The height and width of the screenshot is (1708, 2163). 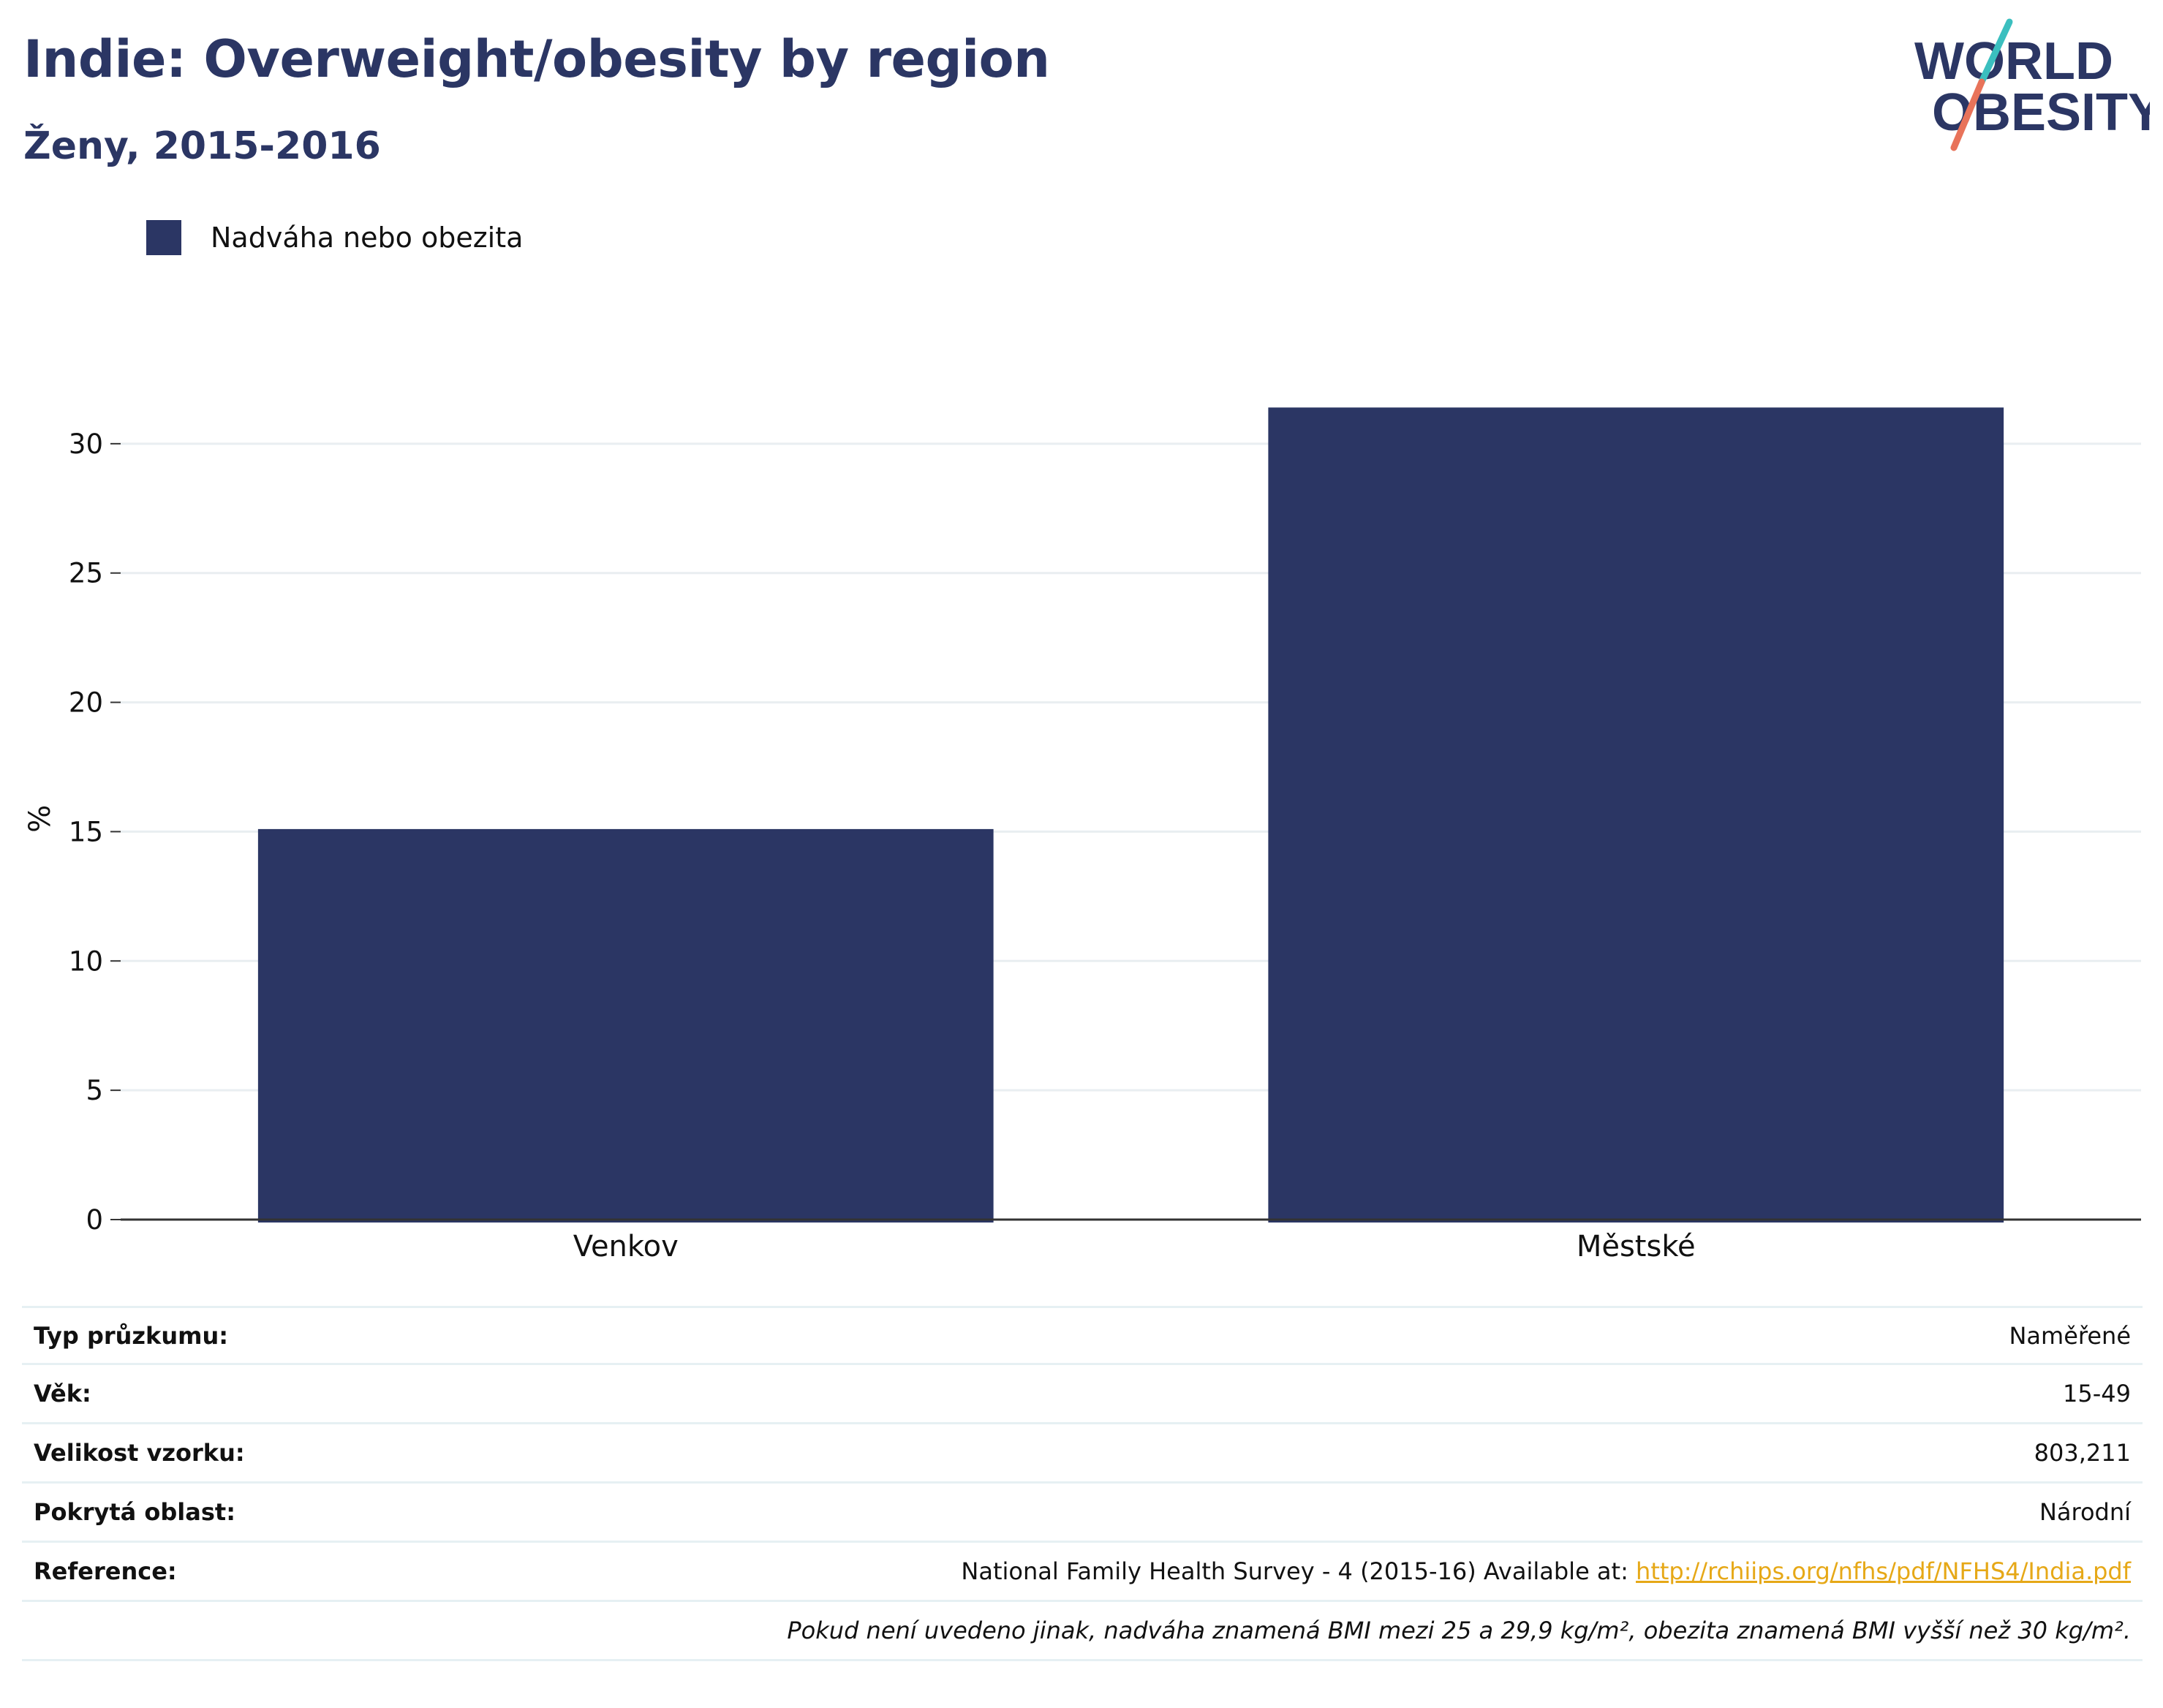 I want to click on info-value: Naměřené, so click(x=2070, y=1335).